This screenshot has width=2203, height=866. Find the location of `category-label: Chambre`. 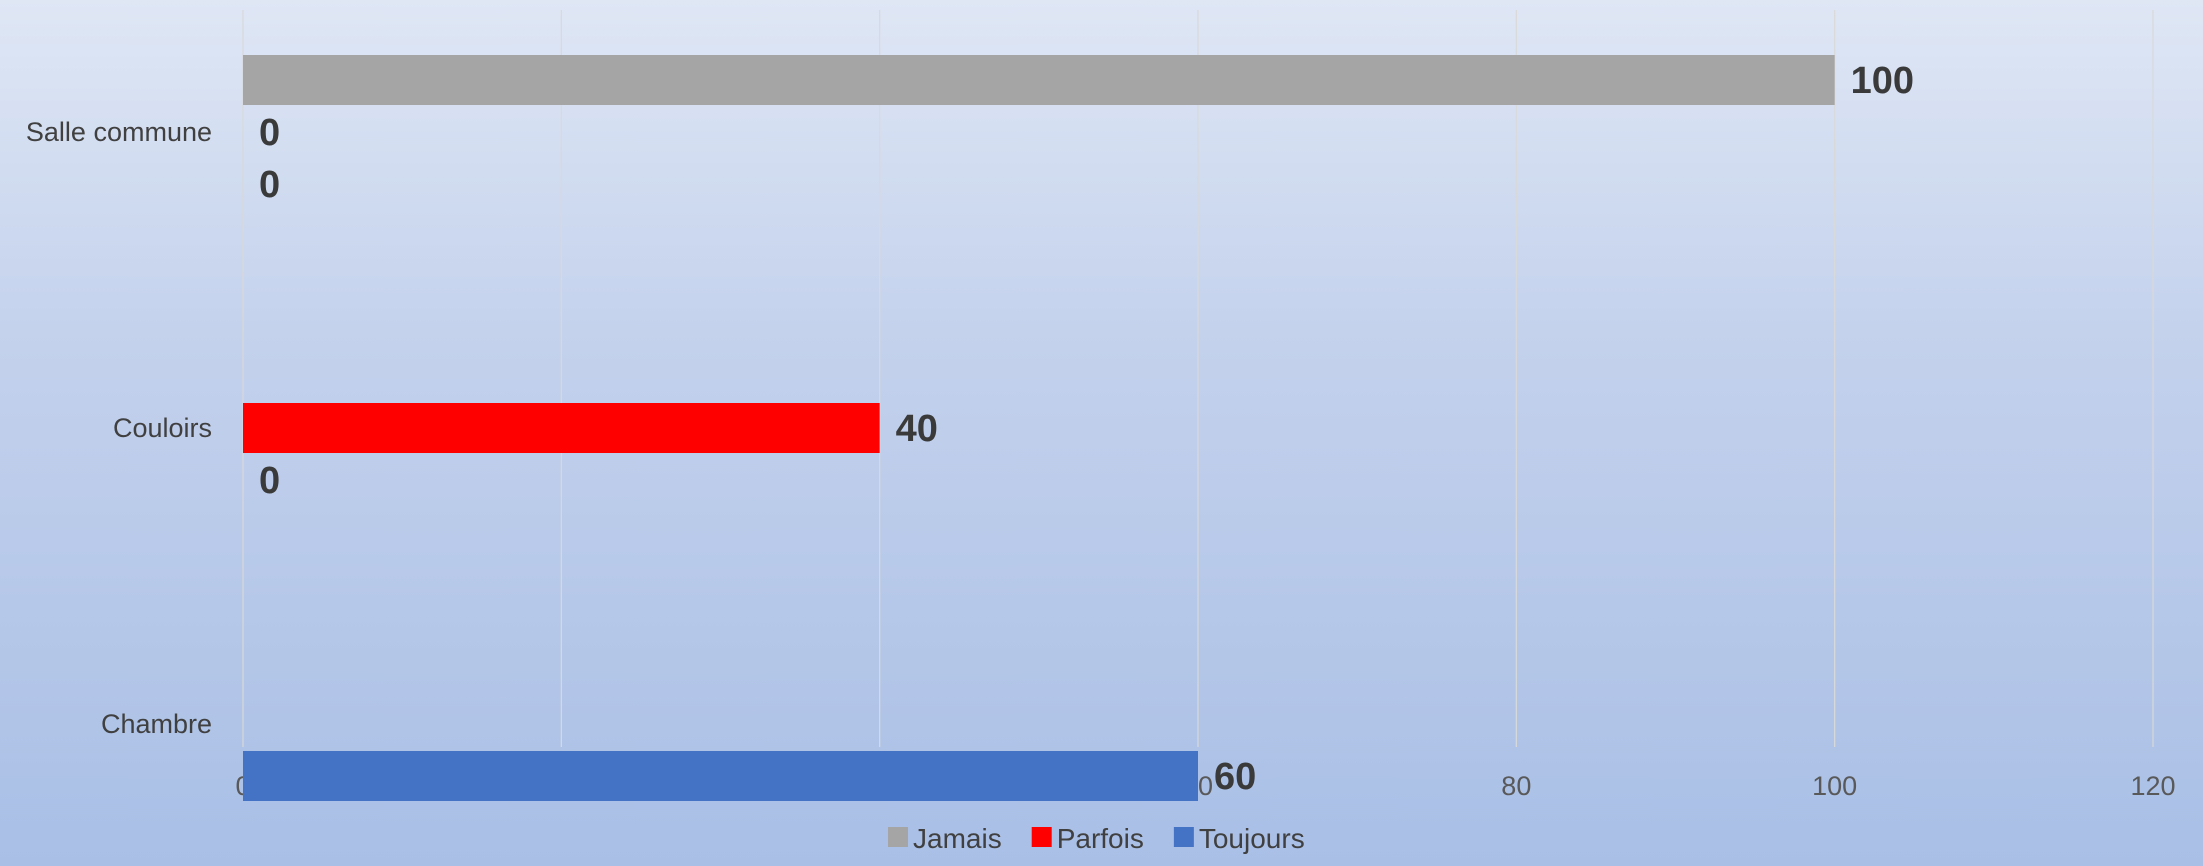

category-label: Chambre is located at coordinates (156, 724).